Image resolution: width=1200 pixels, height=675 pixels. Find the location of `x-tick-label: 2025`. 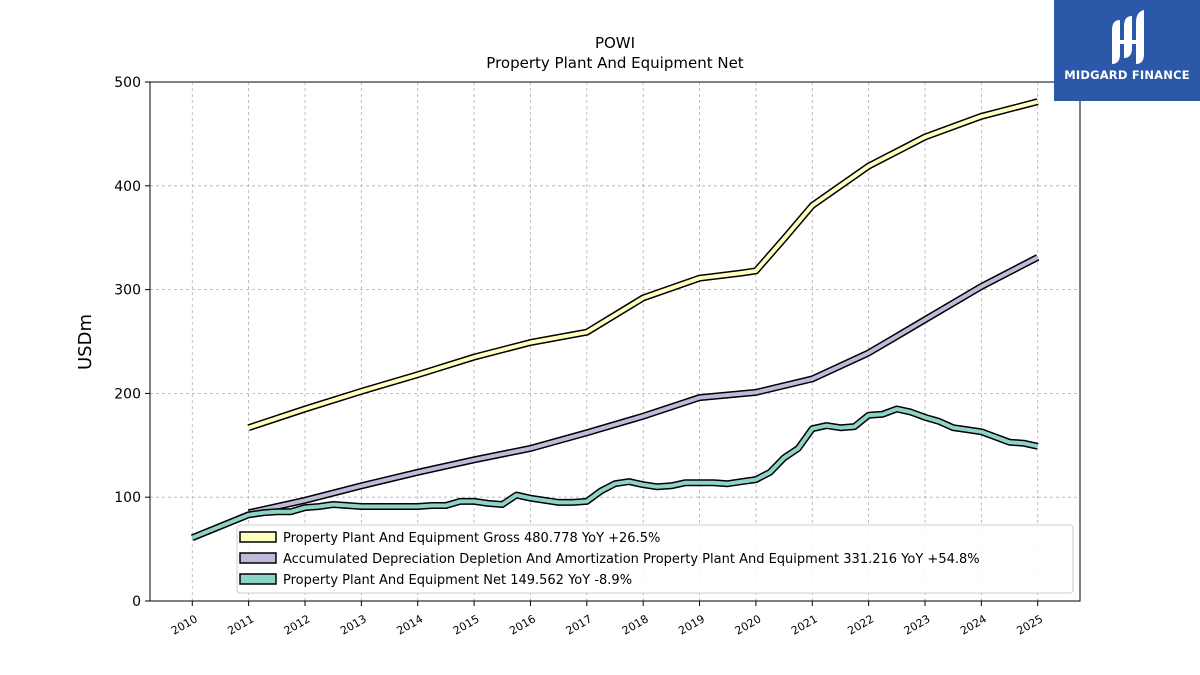

x-tick-label: 2025 is located at coordinates (1029, 624).